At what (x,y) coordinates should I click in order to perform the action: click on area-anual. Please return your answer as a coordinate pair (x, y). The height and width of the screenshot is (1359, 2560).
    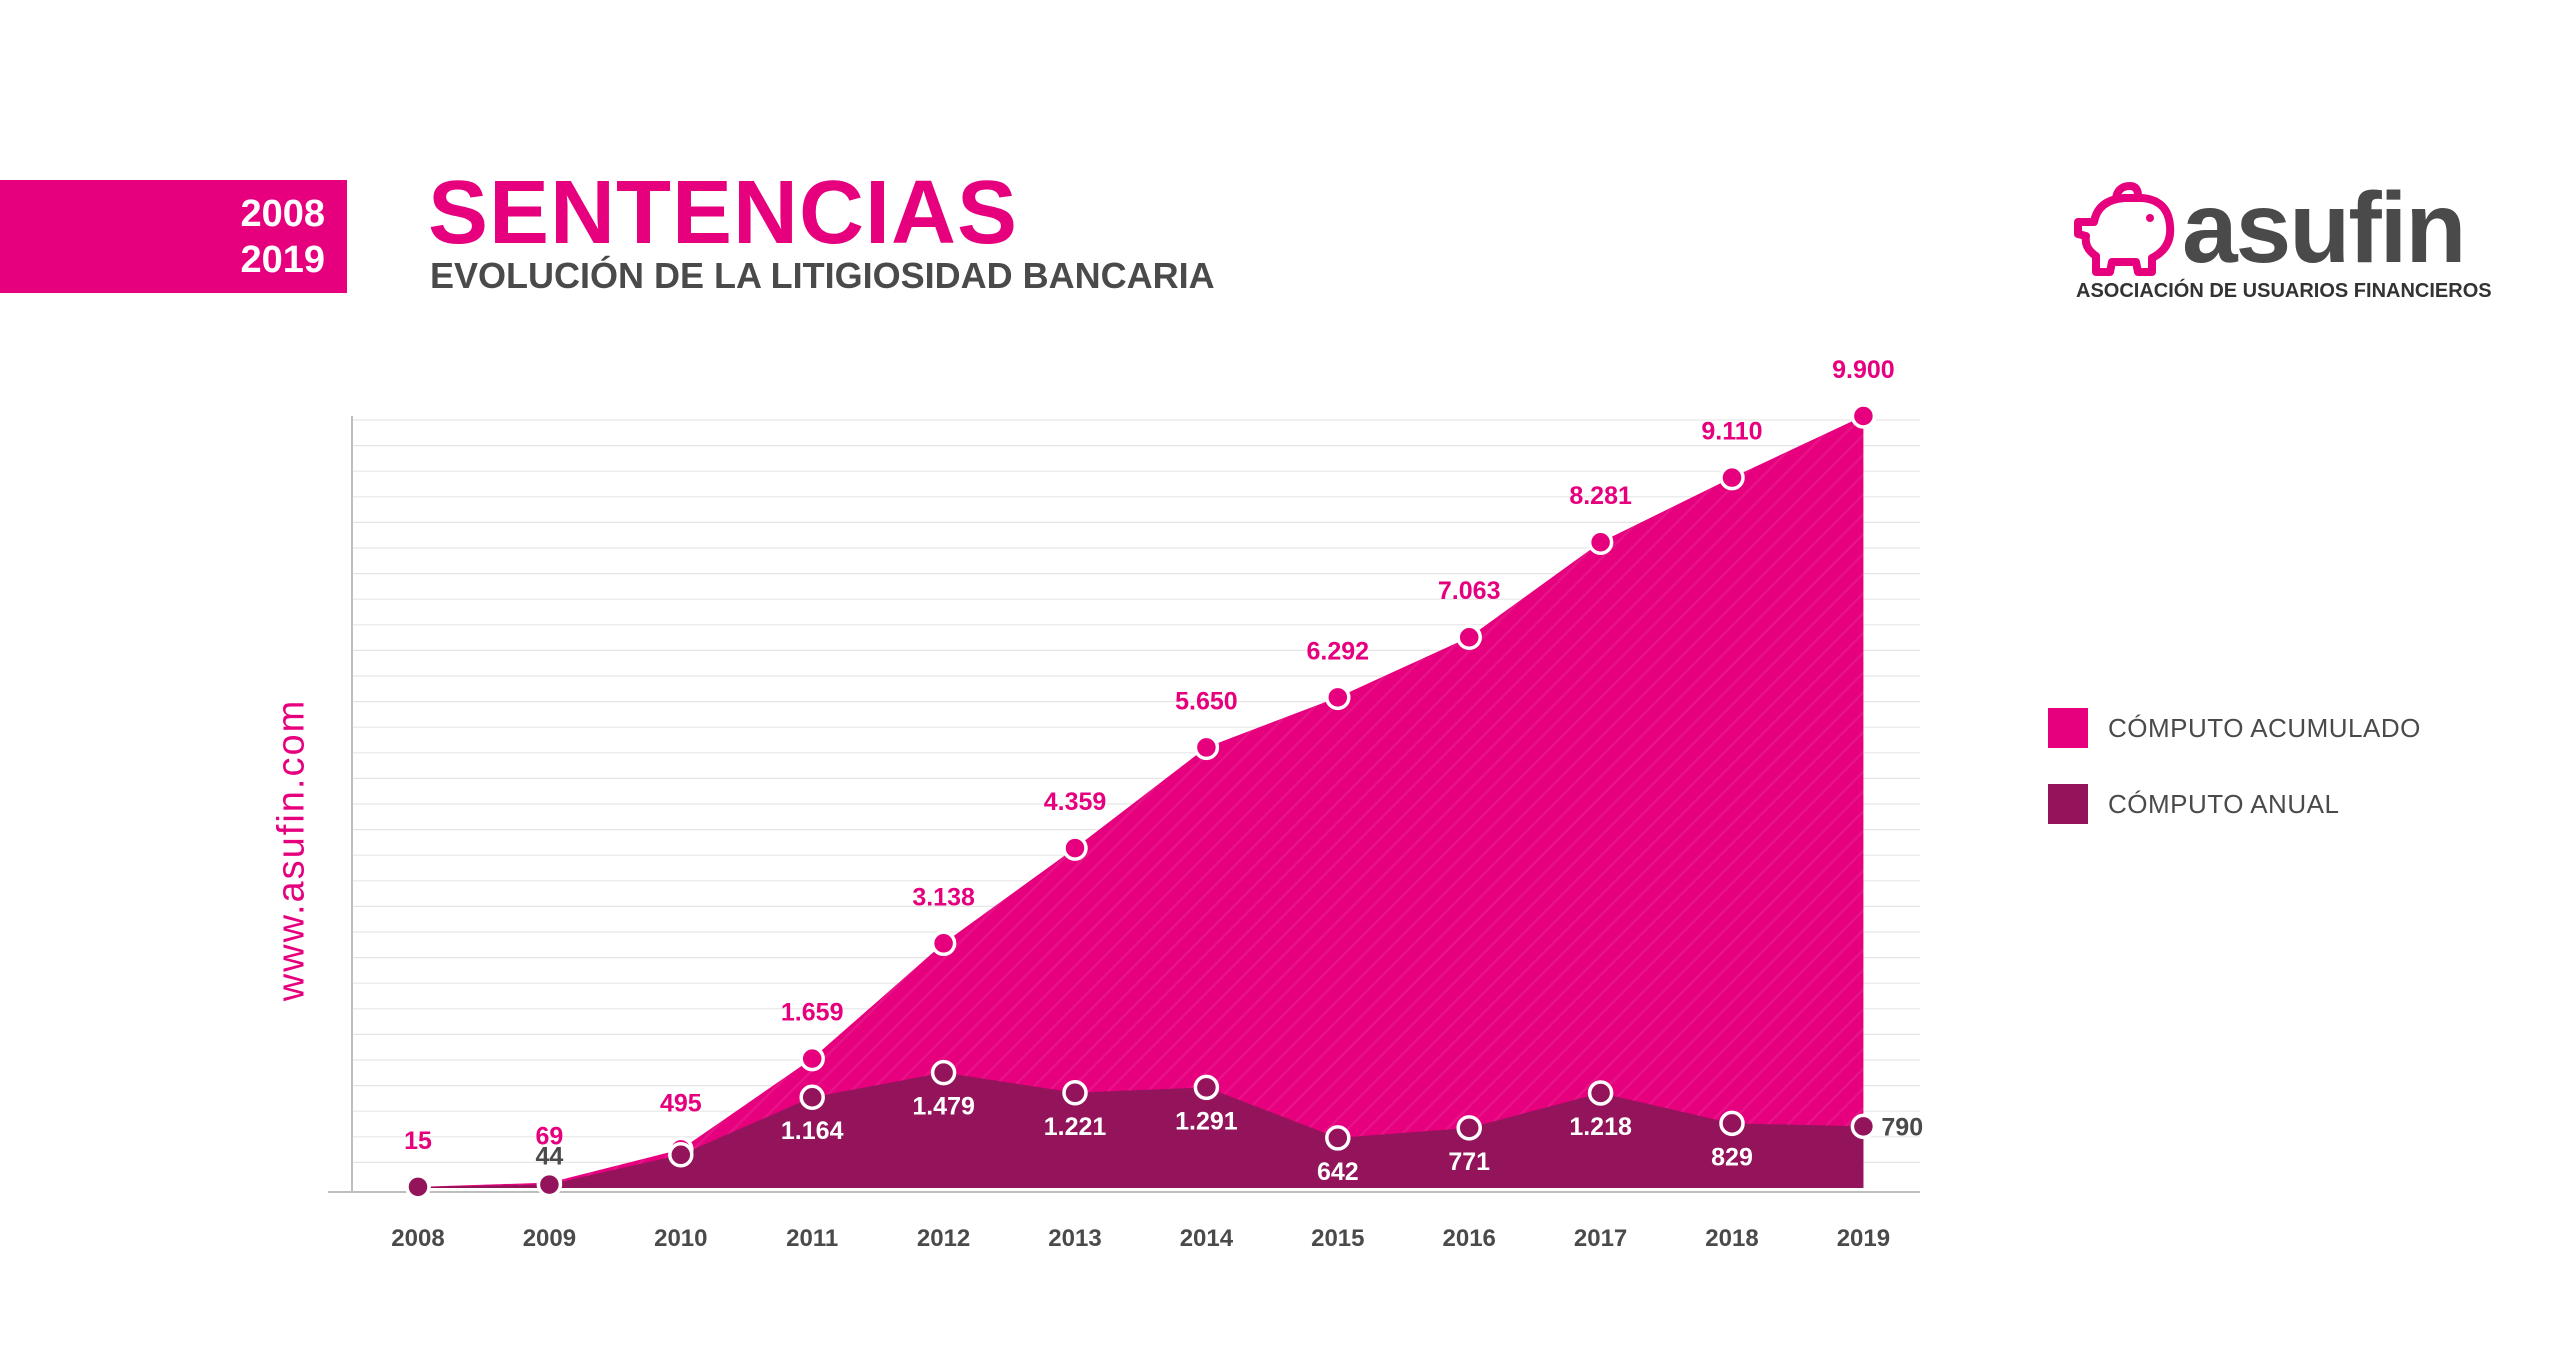
    Looking at the image, I should click on (1141, 1130).